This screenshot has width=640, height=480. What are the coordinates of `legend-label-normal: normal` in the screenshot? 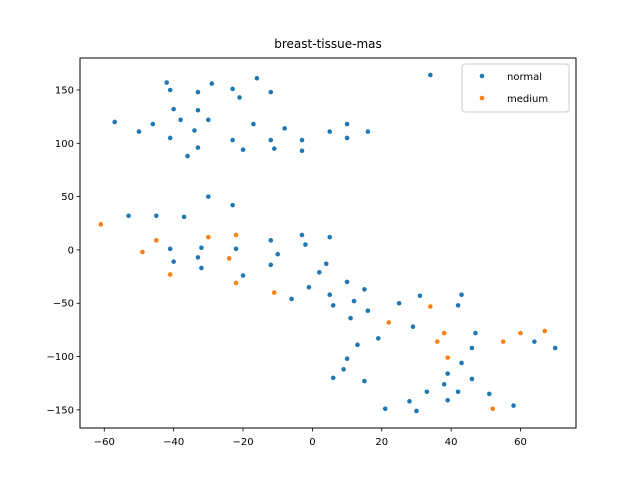 It's located at (524, 77).